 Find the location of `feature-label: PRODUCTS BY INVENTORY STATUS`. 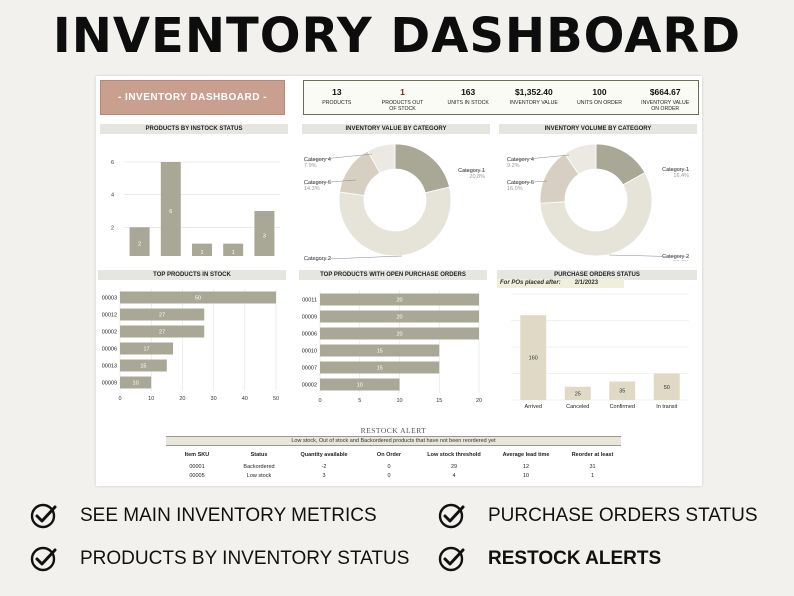

feature-label: PRODUCTS BY INVENTORY STATUS is located at coordinates (245, 558).